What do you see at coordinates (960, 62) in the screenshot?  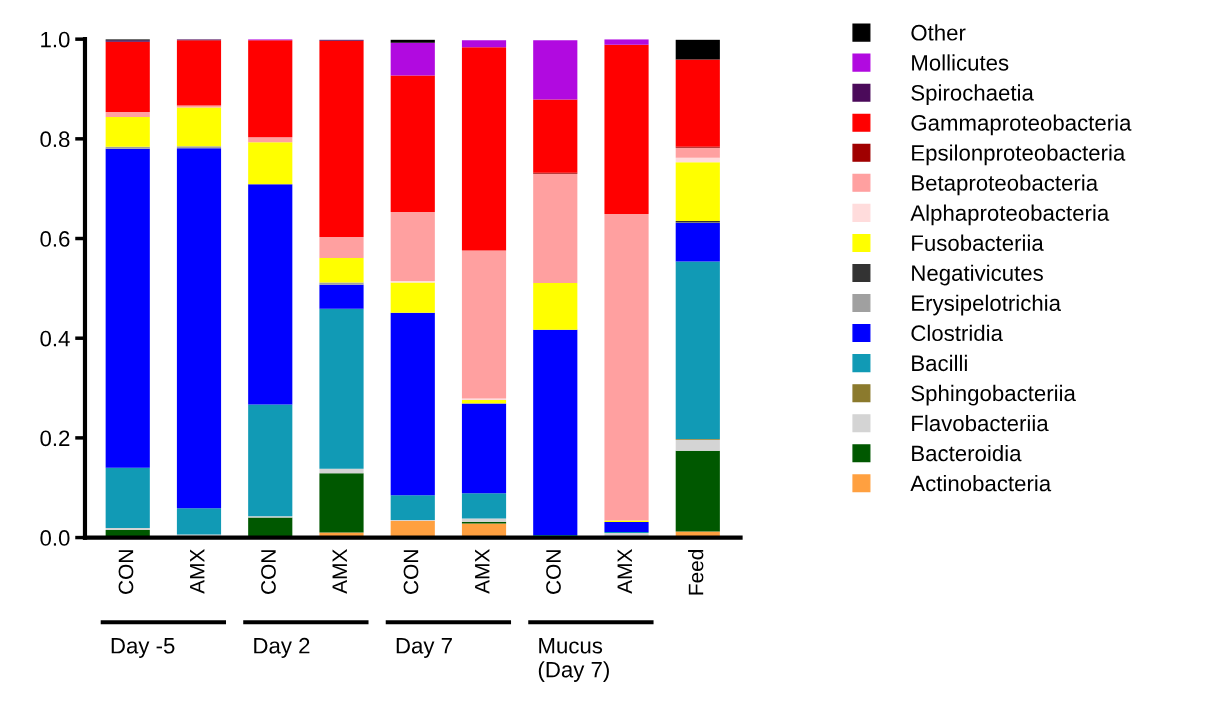 I see `legend-label: Mollicutes` at bounding box center [960, 62].